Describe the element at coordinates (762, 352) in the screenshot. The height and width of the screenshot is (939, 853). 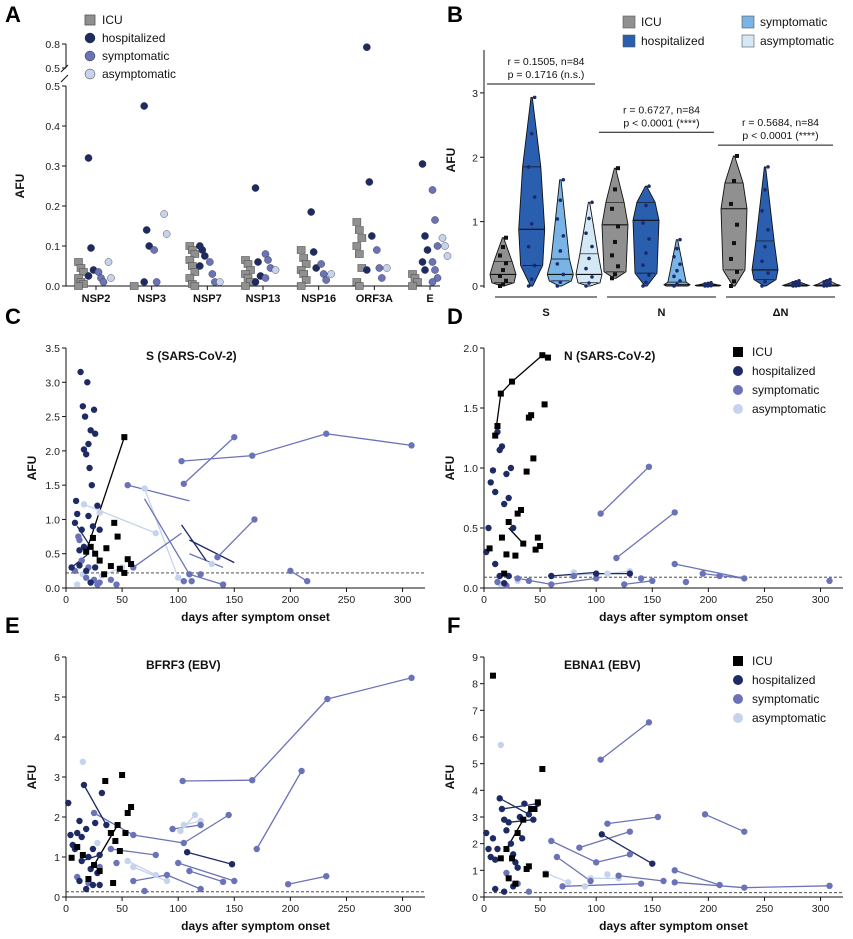
I see `legend-label-D-icu: ICU` at that location.